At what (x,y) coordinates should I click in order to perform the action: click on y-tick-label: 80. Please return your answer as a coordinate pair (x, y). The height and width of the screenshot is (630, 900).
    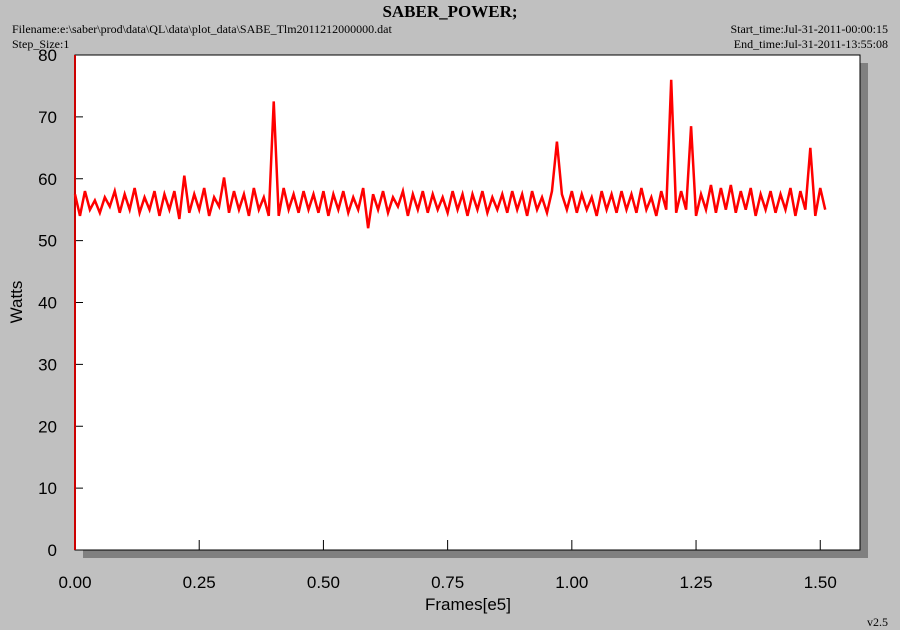
    Looking at the image, I should click on (47, 55).